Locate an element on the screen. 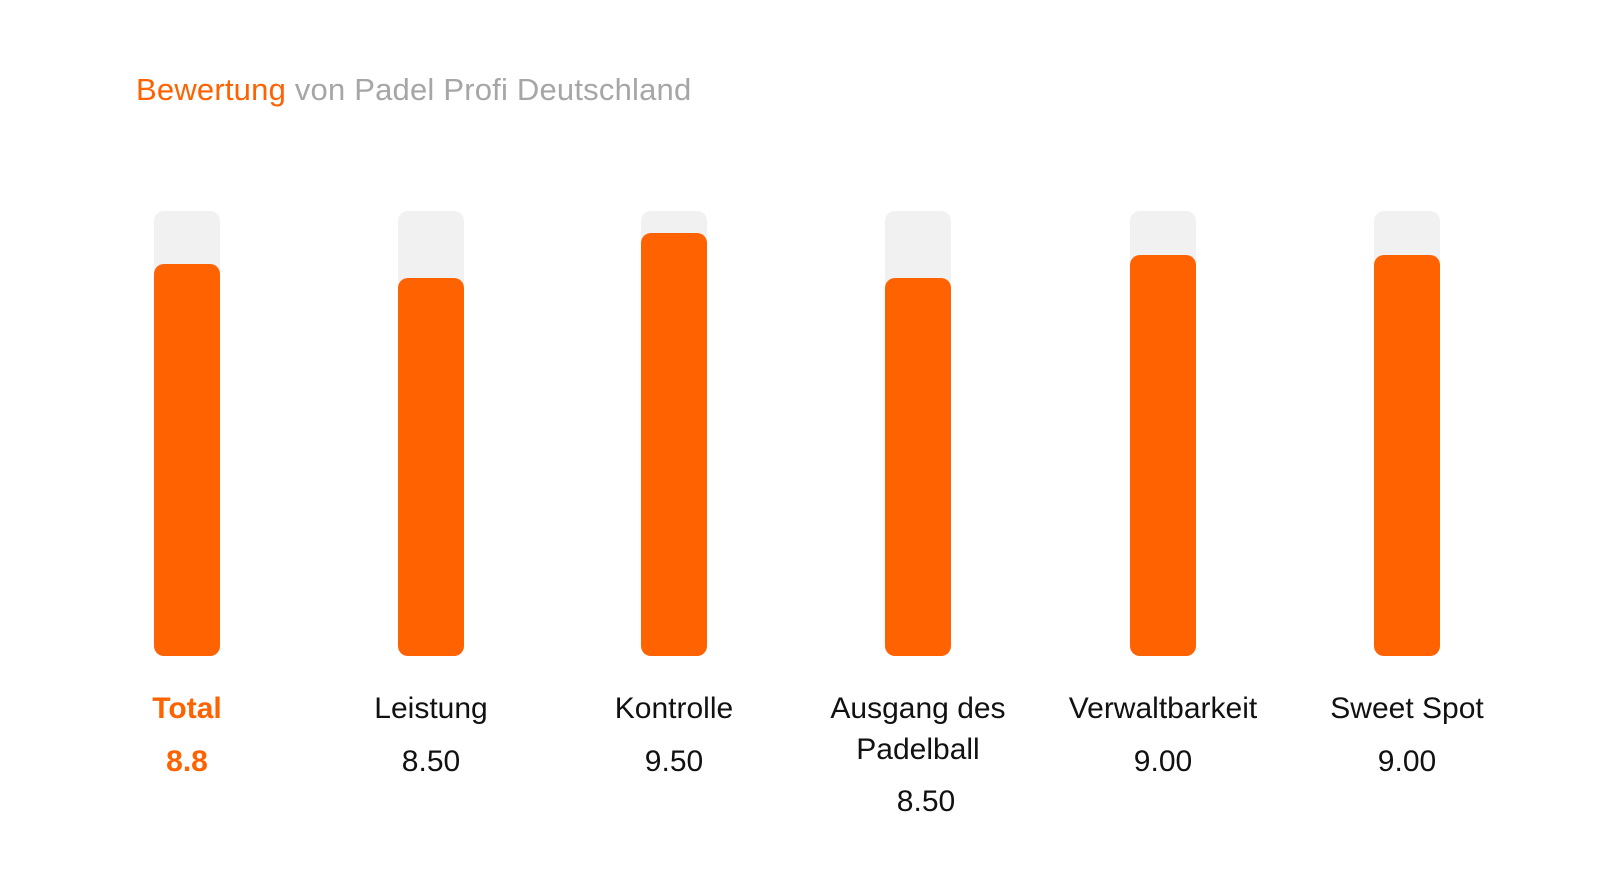  category-label: Leistung is located at coordinates (431, 708).